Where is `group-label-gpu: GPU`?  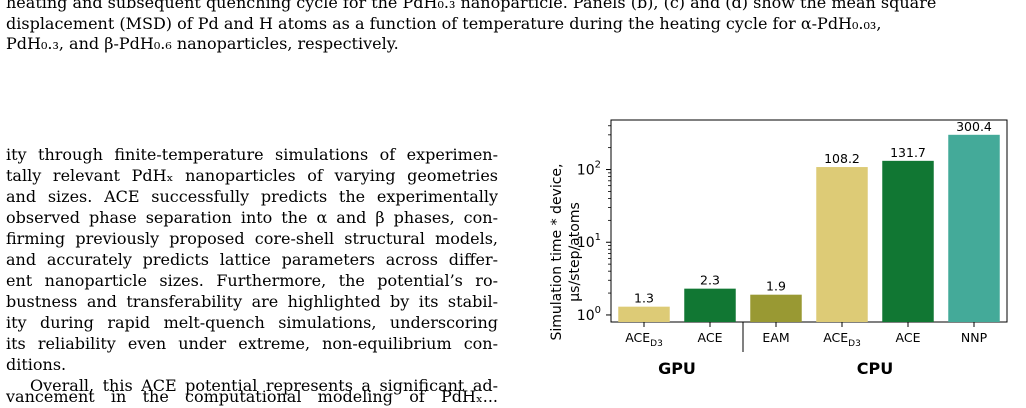
group-label-gpu: GPU is located at coordinates (677, 368).